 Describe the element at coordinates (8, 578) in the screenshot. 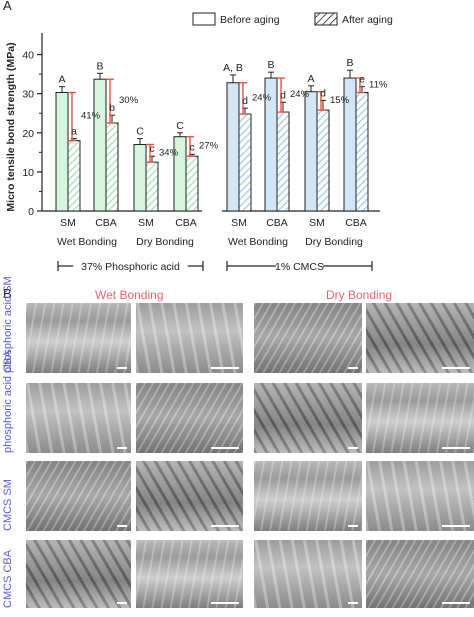

I see `sem-row-label-3: CMCS CBA` at that location.